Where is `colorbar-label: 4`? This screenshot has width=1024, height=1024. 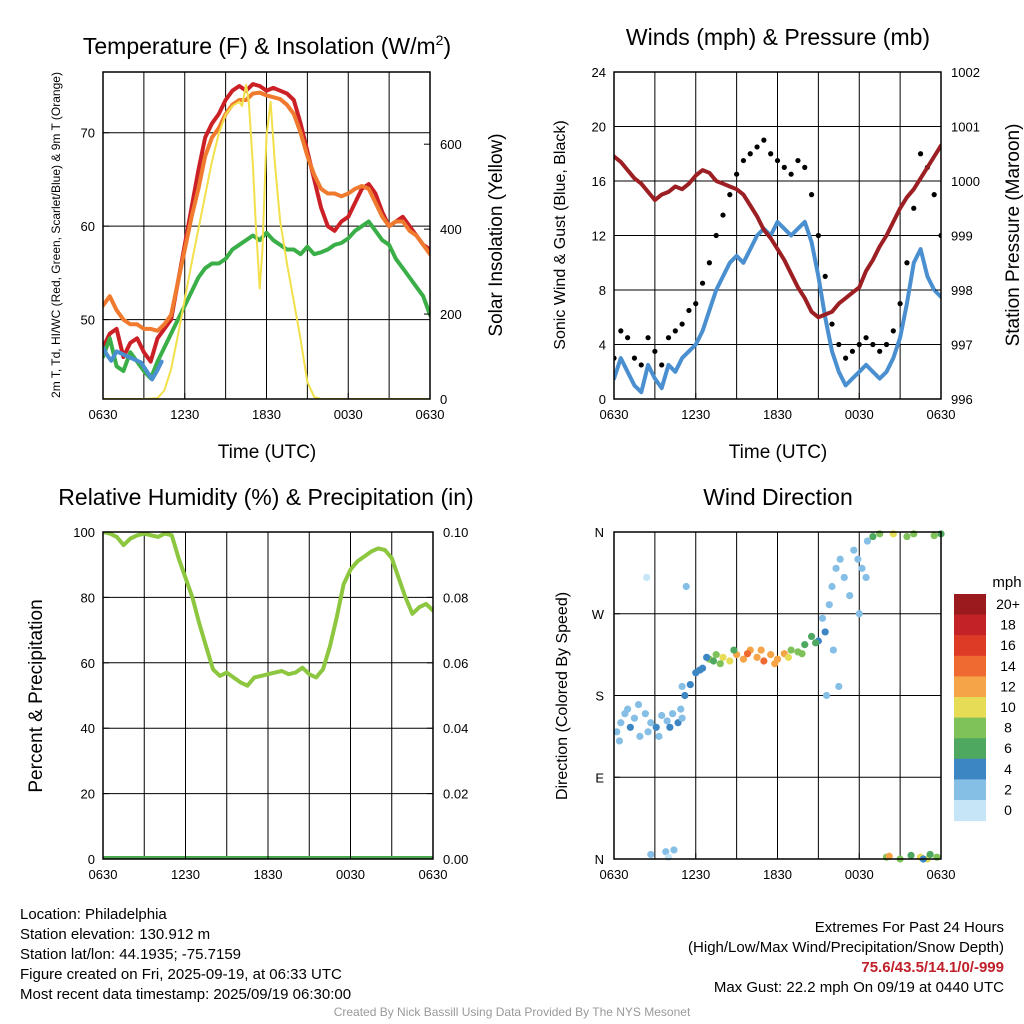 colorbar-label: 4 is located at coordinates (1008, 769).